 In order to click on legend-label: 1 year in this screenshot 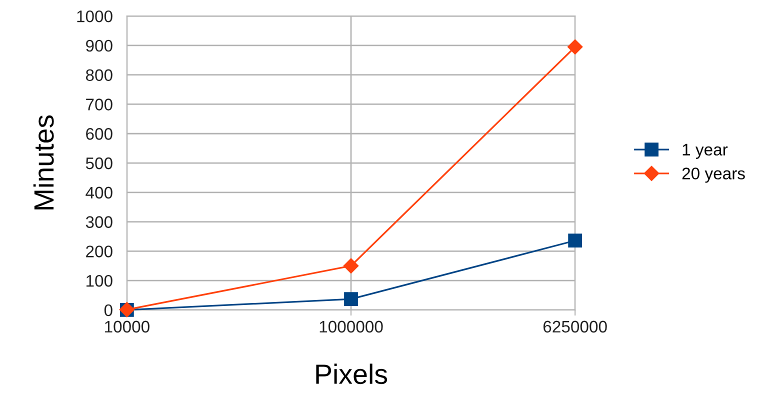, I will do `click(705, 151)`.